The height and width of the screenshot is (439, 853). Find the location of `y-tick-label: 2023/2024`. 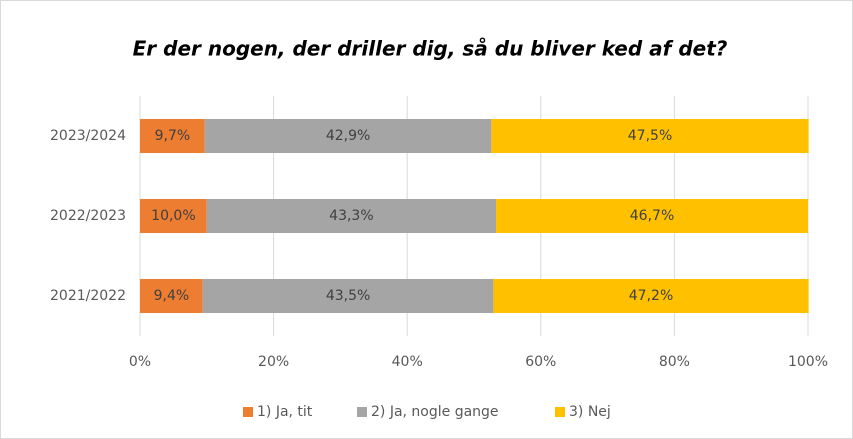

y-tick-label: 2023/2024 is located at coordinates (88, 136).